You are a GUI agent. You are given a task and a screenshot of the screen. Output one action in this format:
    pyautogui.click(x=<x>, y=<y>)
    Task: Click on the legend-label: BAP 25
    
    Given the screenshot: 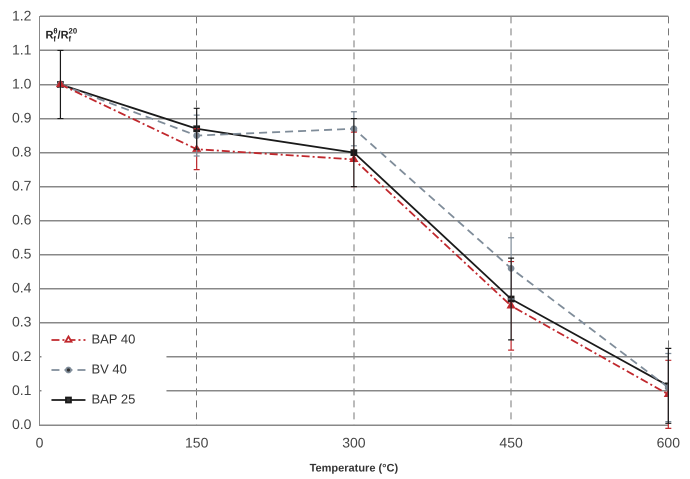 What is the action you would take?
    pyautogui.click(x=113, y=399)
    